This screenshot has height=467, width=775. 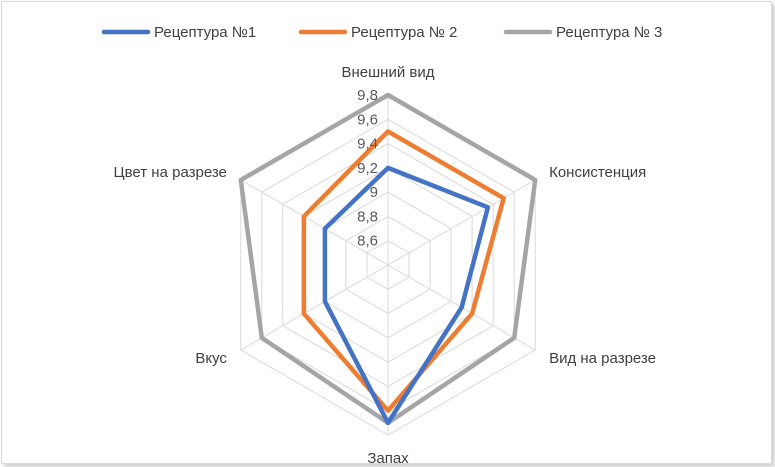 I want to click on legend-label-3: Рецептура № 3, so click(x=609, y=32).